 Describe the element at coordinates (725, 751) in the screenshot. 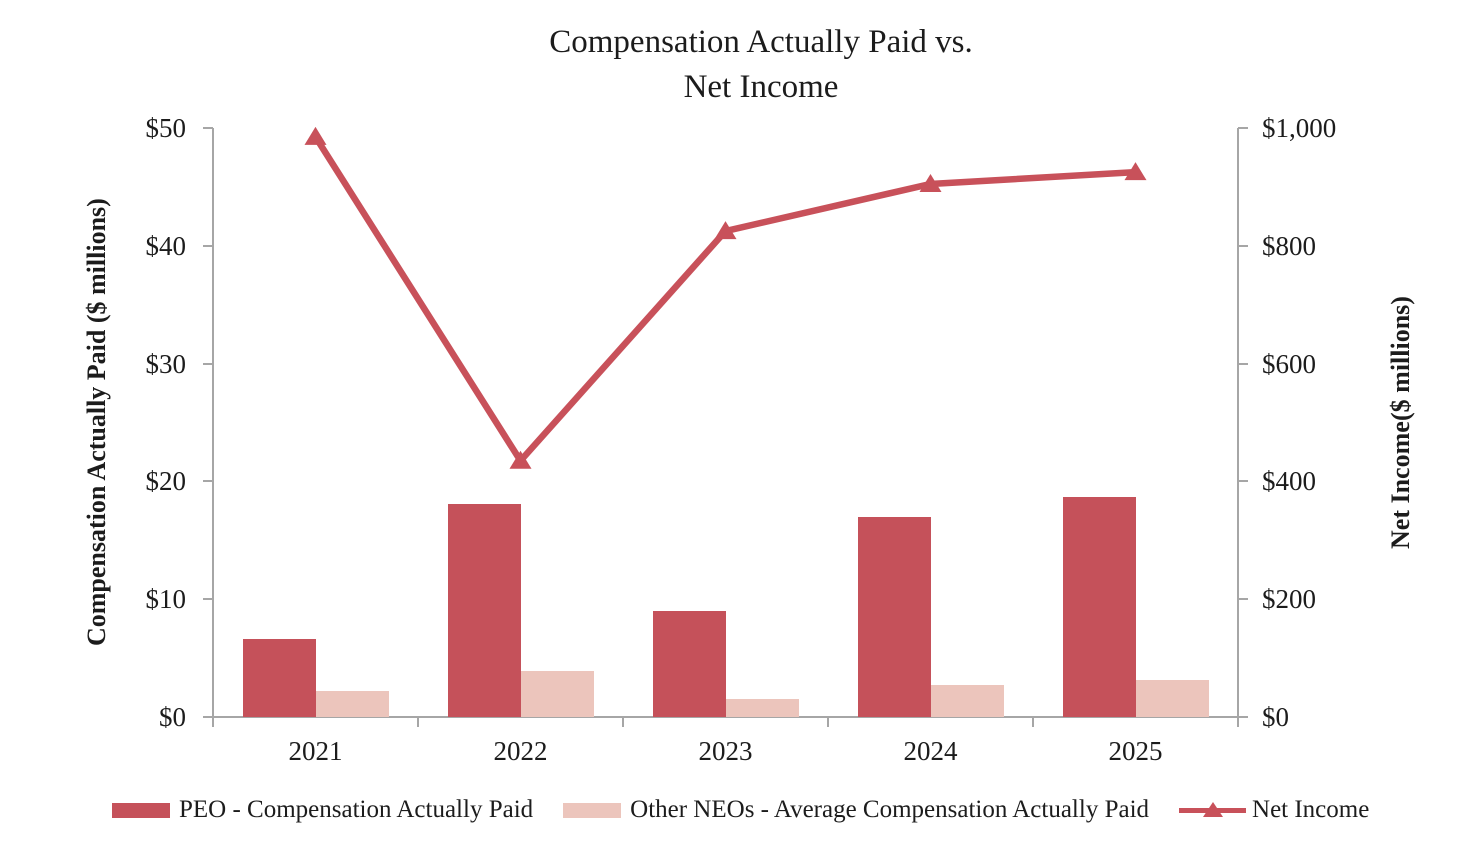

I see `x-tick-label-2023: 2023` at that location.